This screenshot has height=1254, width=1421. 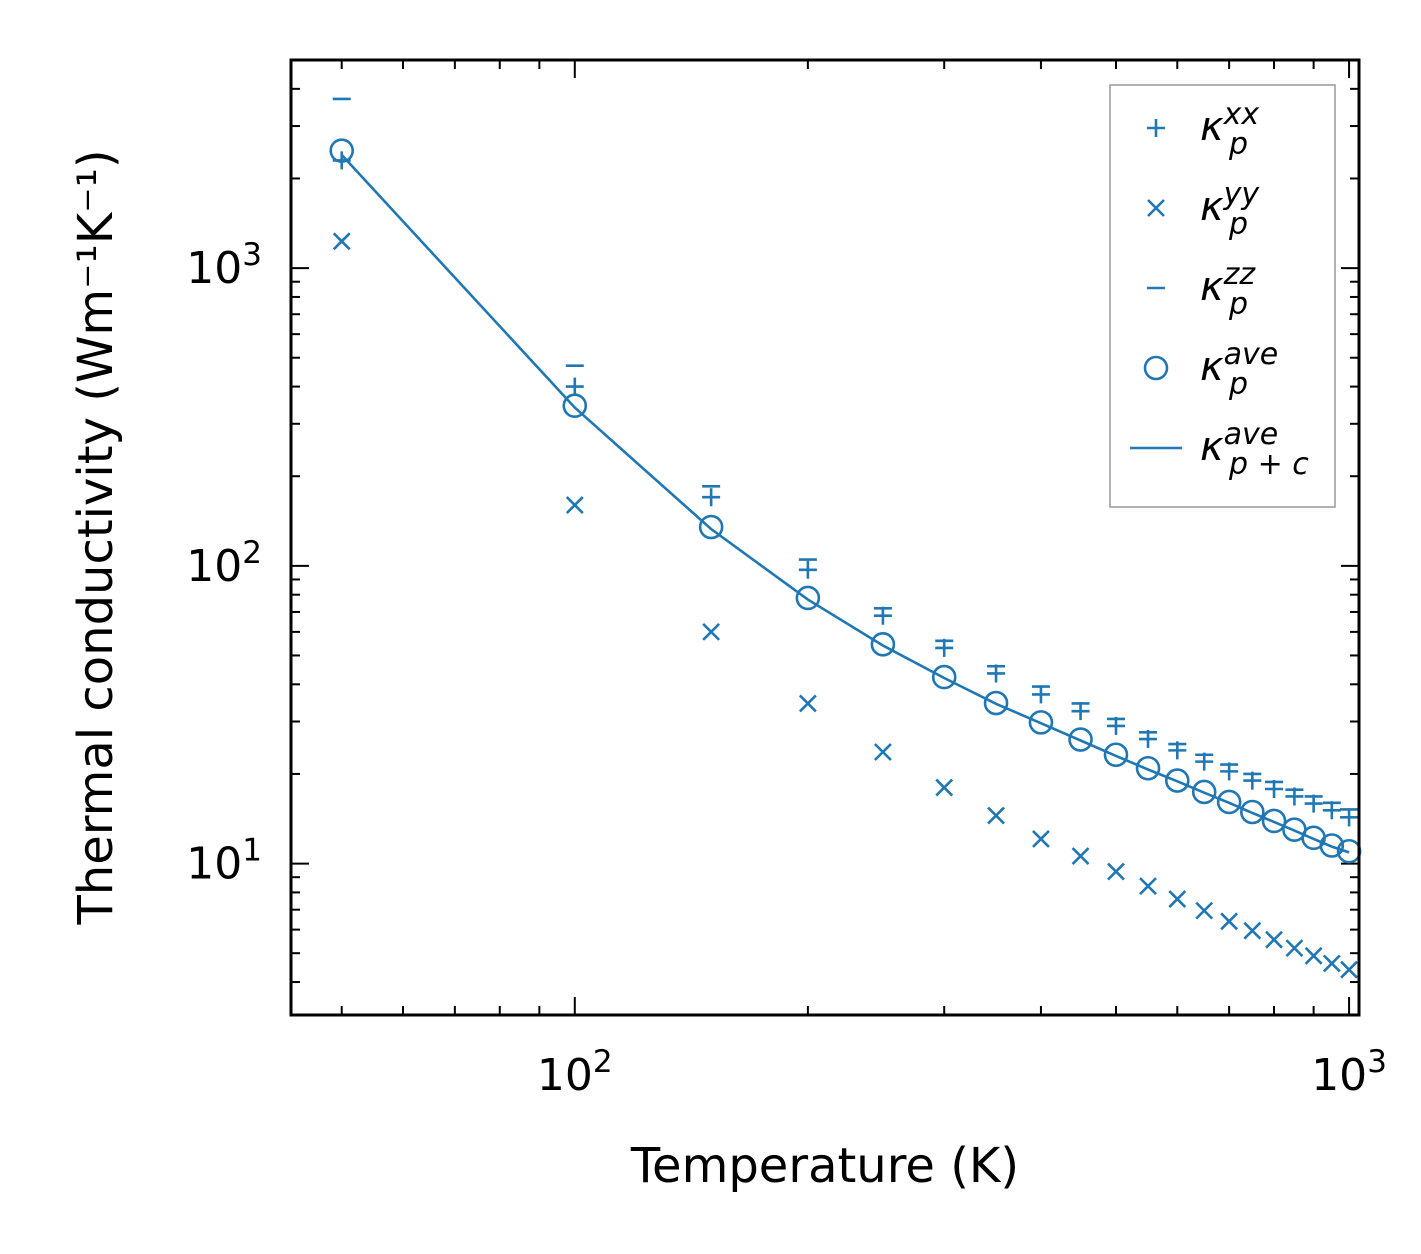 What do you see at coordinates (224, 861) in the screenshot?
I see `y-tick-label: 101` at bounding box center [224, 861].